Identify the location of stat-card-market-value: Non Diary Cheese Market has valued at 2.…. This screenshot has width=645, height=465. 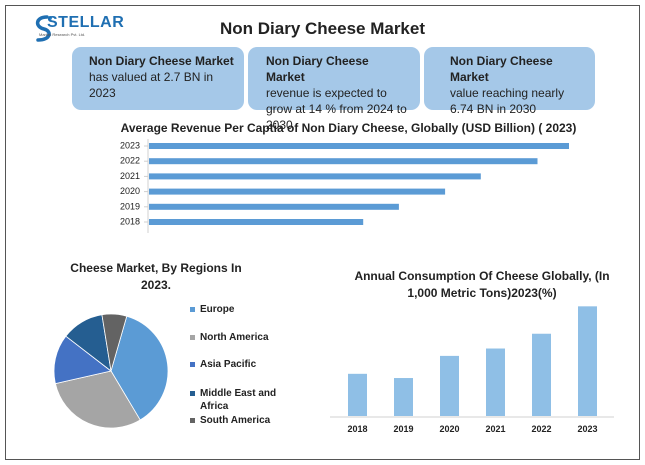
(158, 78).